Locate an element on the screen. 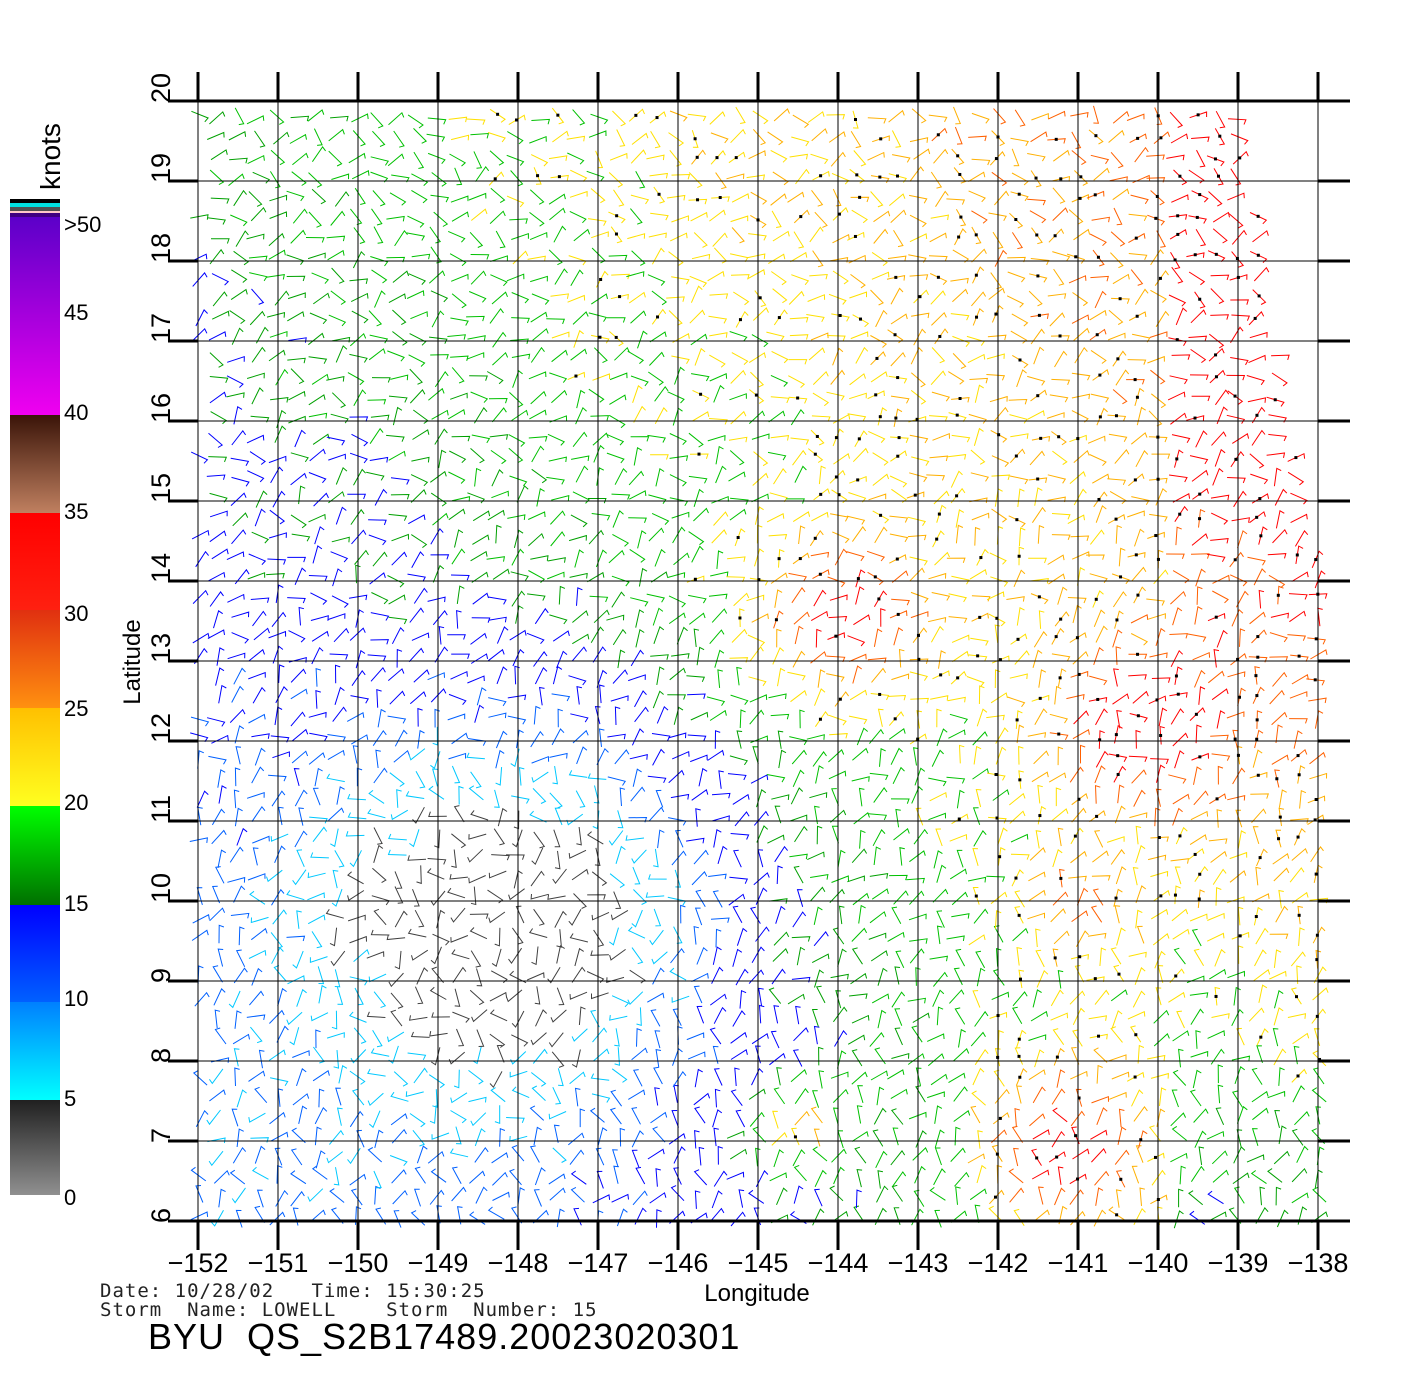 This screenshot has height=1400, width=1420. x-tick-label: −143 is located at coordinates (918, 1263).